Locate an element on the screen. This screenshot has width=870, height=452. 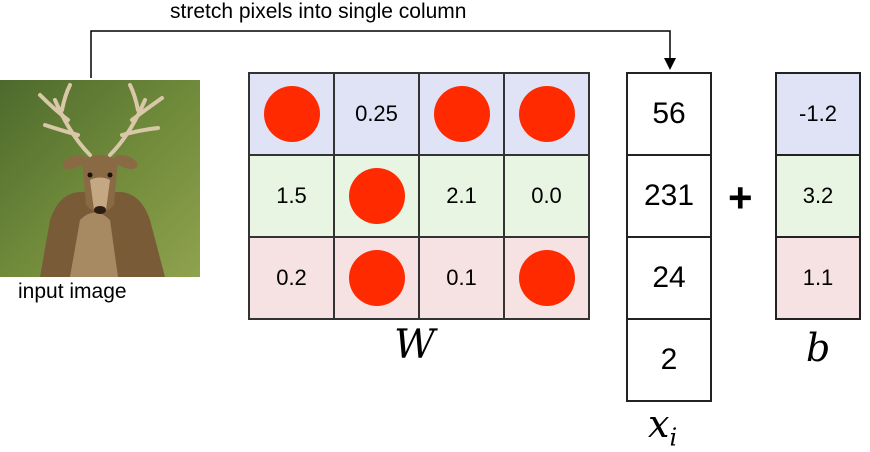
pixel-value: 24 is located at coordinates (669, 278).